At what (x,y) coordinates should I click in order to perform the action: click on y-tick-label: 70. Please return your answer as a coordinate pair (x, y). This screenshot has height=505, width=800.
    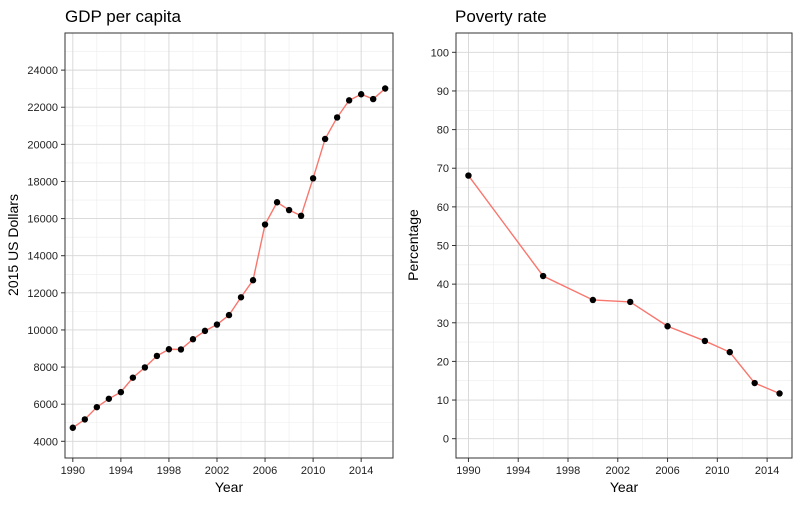
    Looking at the image, I should click on (443, 169).